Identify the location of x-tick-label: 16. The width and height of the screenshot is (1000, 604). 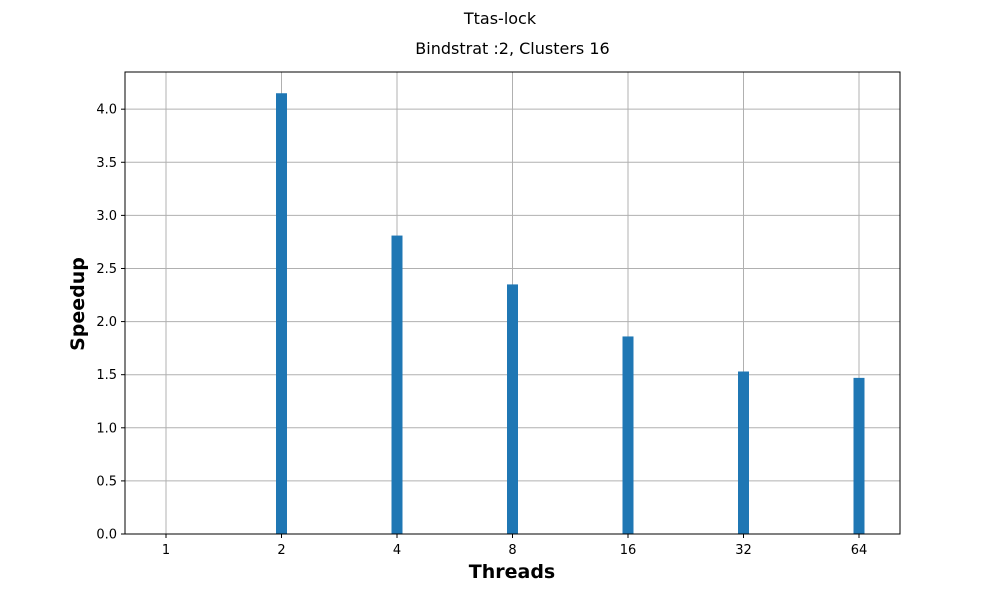
(628, 550).